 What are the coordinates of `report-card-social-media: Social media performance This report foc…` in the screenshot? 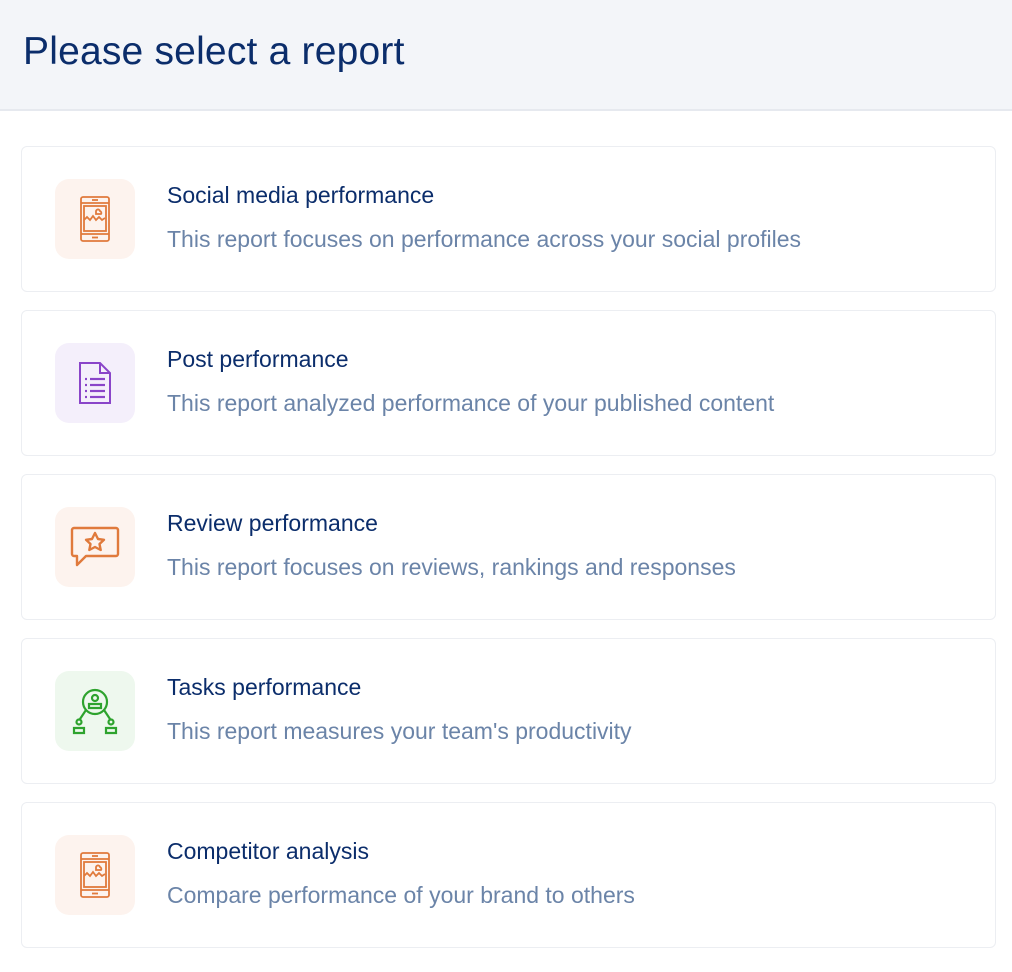 It's located at (508, 219).